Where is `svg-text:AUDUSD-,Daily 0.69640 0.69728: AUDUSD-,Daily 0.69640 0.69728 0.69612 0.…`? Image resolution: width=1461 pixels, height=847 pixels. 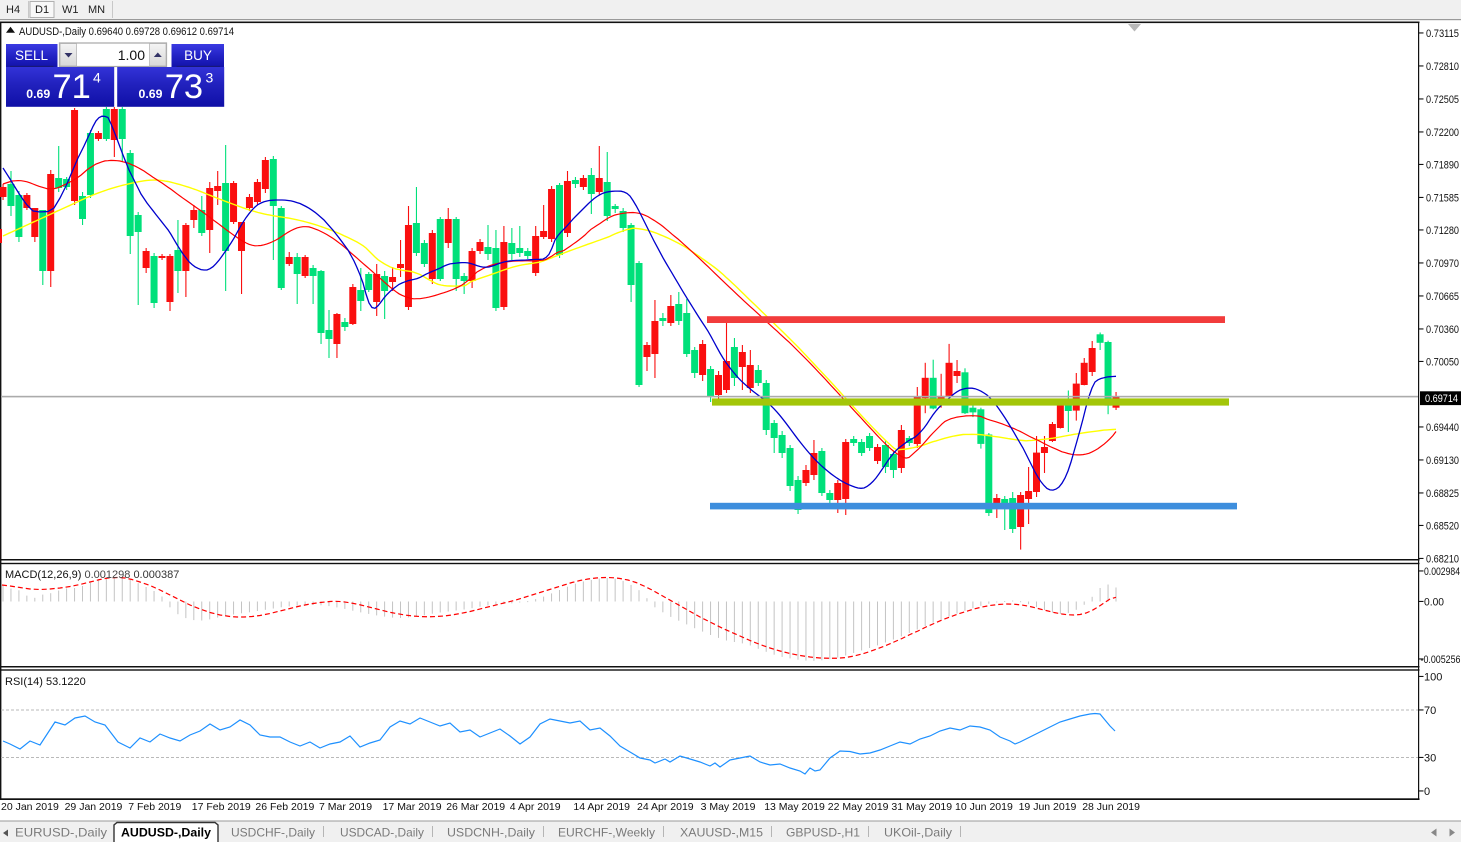
svg-text:AUDUSD-,Daily 0.69640 0.69728: AUDUSD-,Daily 0.69640 0.69728 0.69612 0.… is located at coordinates (126, 32).